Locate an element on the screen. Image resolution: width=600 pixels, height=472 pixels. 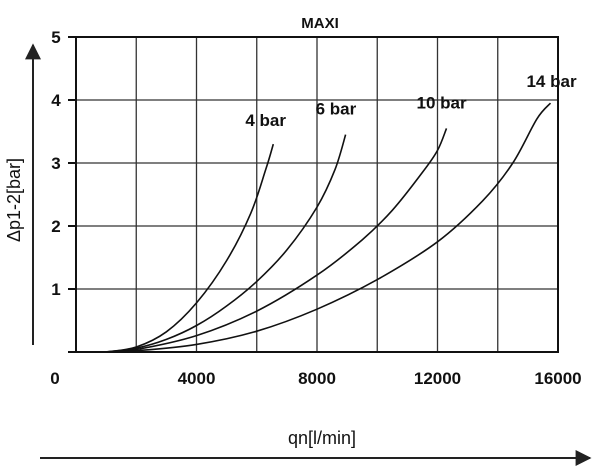
x-tick-label: 8000 is located at coordinates (317, 378).